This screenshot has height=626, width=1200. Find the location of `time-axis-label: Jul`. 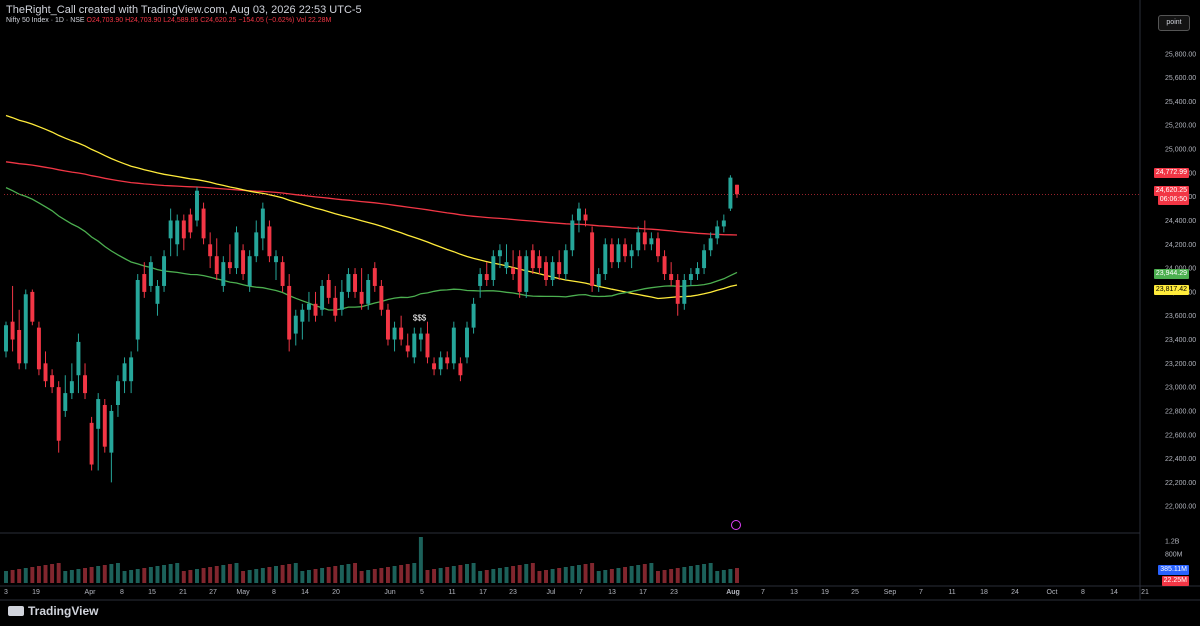

time-axis-label: Jul is located at coordinates (551, 592).